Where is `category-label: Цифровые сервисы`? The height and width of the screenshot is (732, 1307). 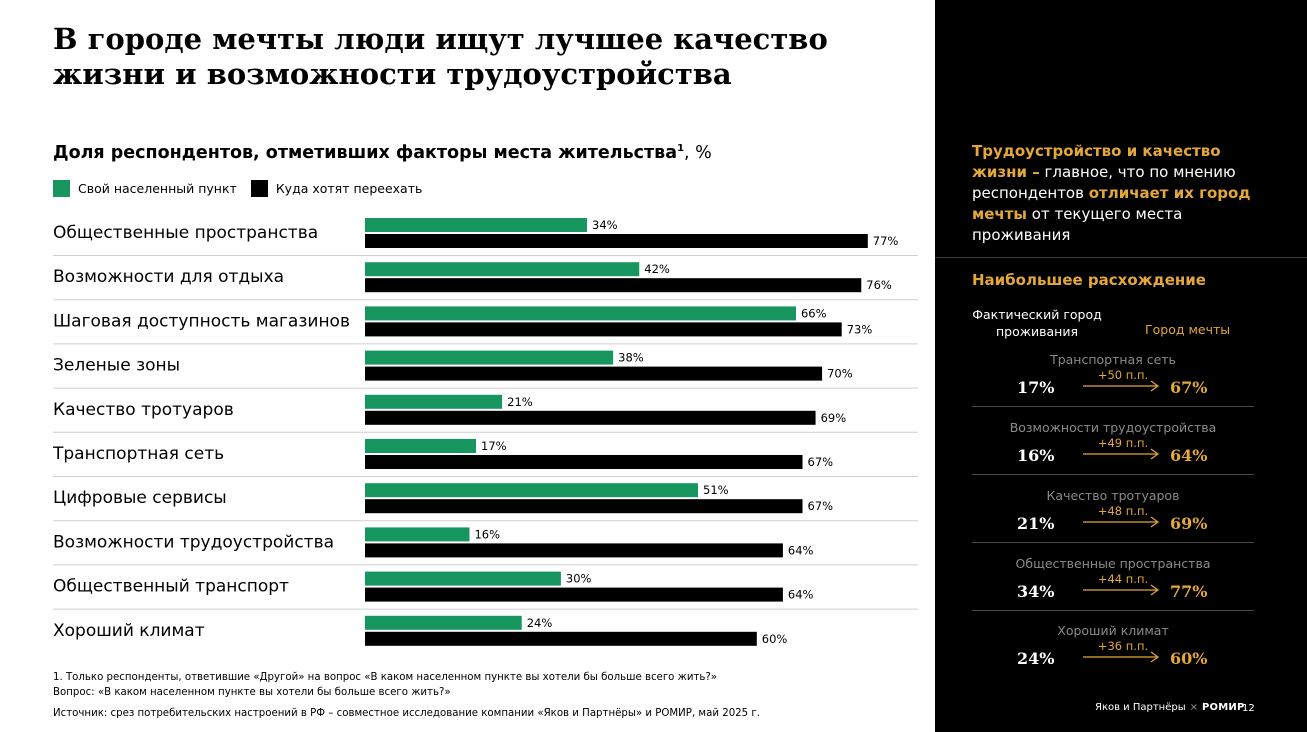 category-label: Цифровые сервисы is located at coordinates (140, 498).